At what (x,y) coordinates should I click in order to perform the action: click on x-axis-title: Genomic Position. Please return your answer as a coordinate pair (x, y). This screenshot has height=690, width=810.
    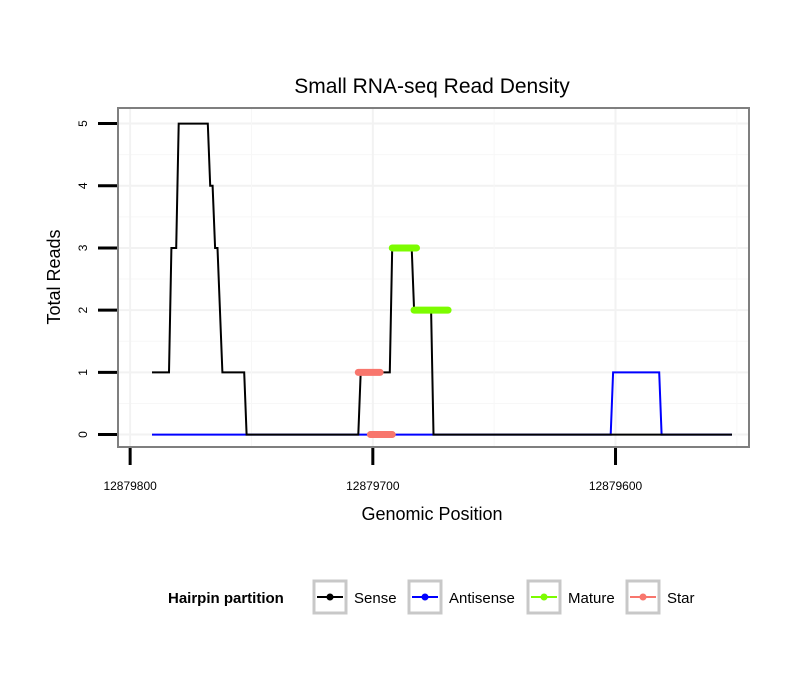
    Looking at the image, I should click on (431, 514).